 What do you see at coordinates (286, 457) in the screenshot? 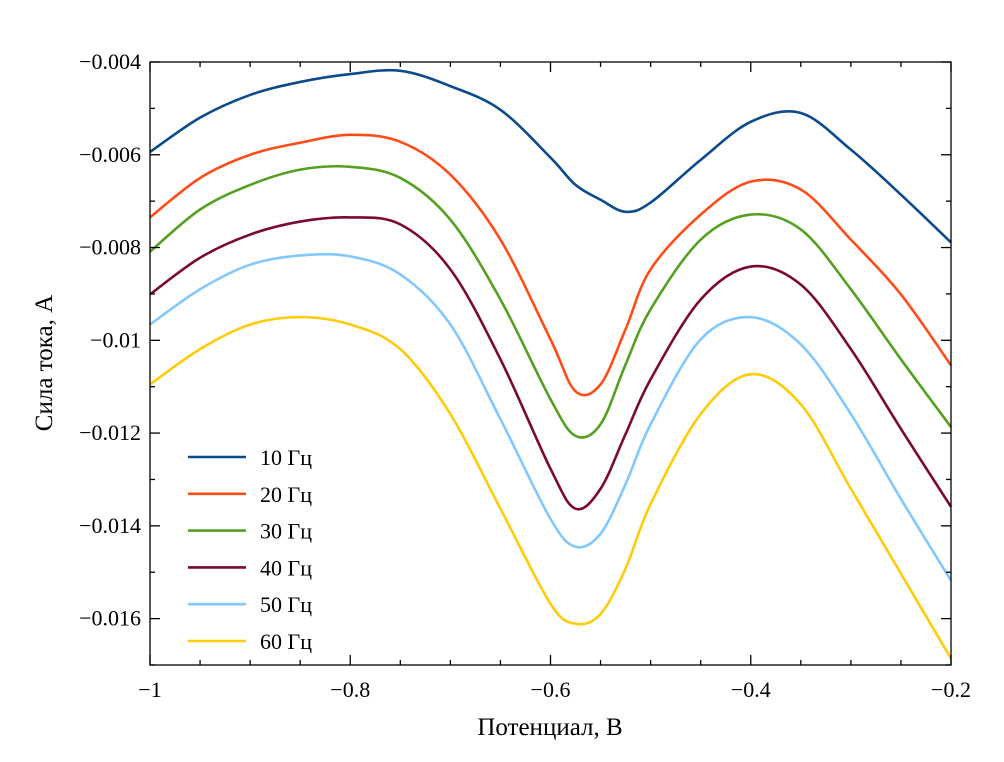
I see `legend-label: 10 Гц` at bounding box center [286, 457].